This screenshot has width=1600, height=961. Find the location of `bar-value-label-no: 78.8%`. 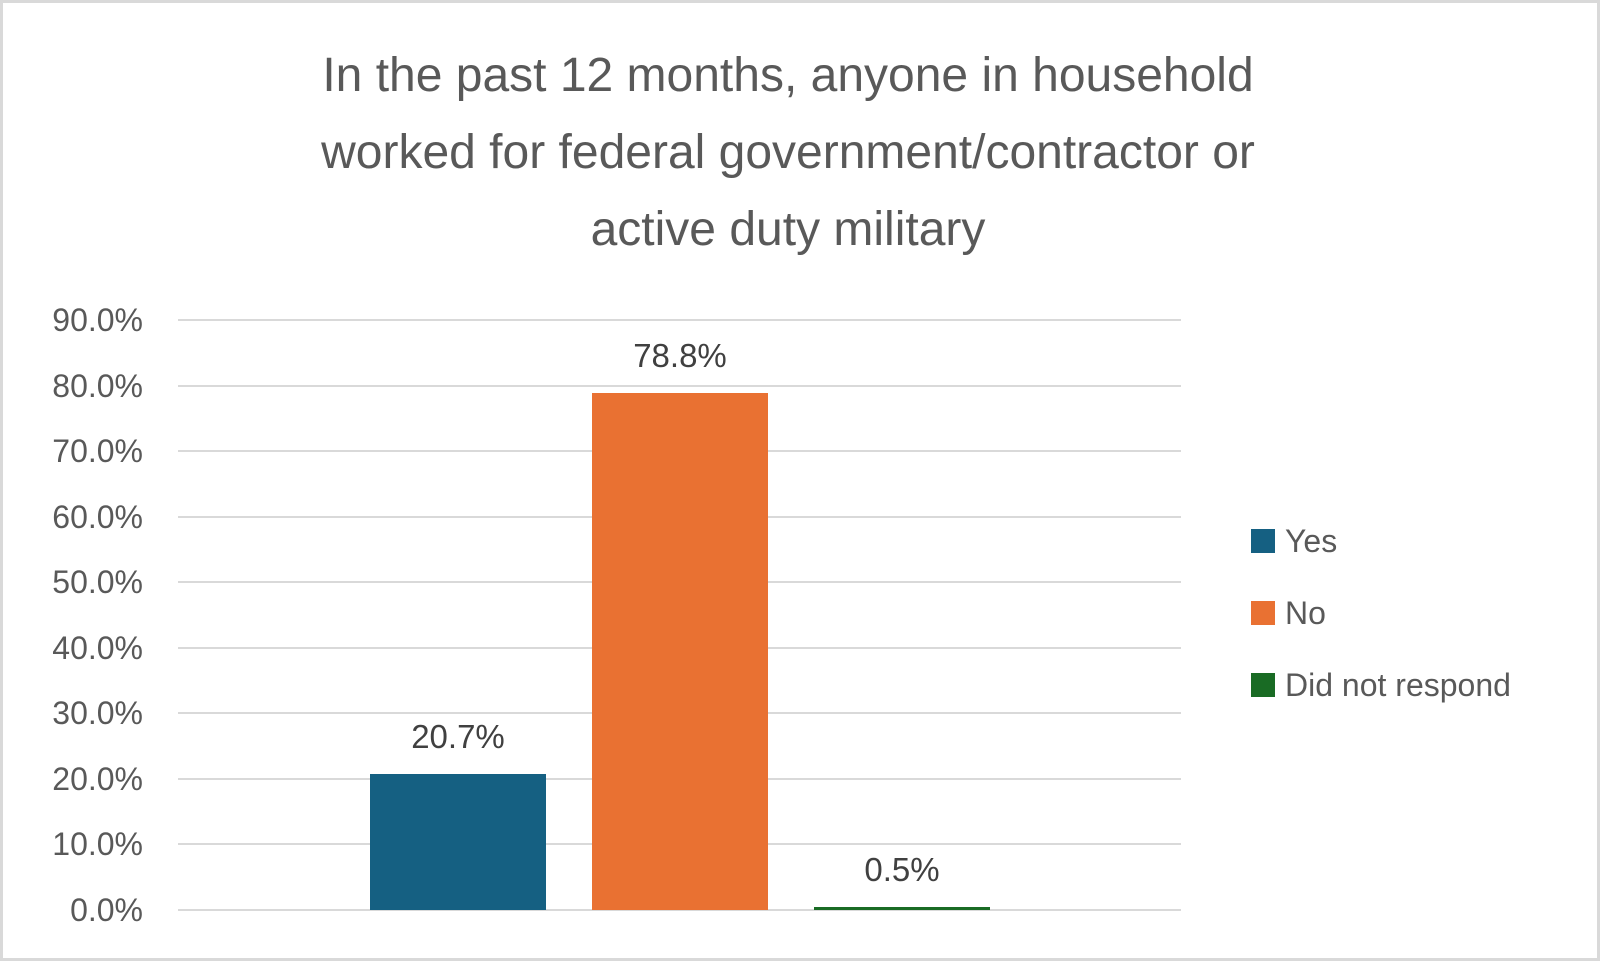

bar-value-label-no: 78.8% is located at coordinates (680, 356).